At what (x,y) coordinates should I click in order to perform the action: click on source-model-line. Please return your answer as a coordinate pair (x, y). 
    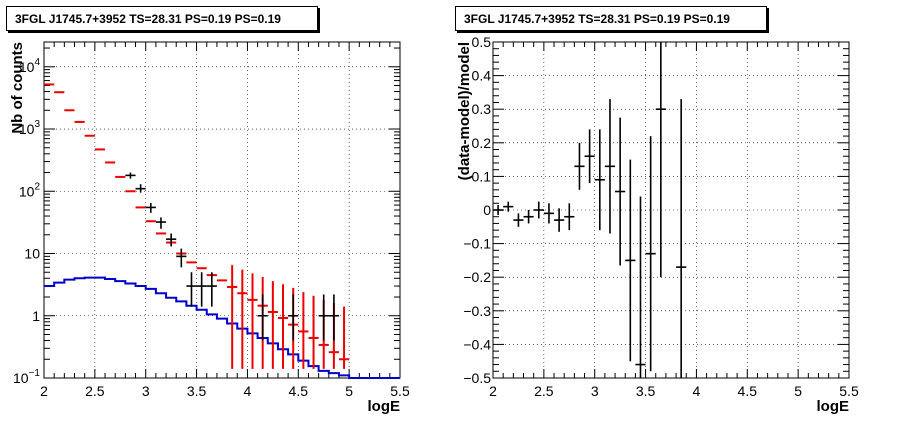
    Looking at the image, I should click on (222, 327).